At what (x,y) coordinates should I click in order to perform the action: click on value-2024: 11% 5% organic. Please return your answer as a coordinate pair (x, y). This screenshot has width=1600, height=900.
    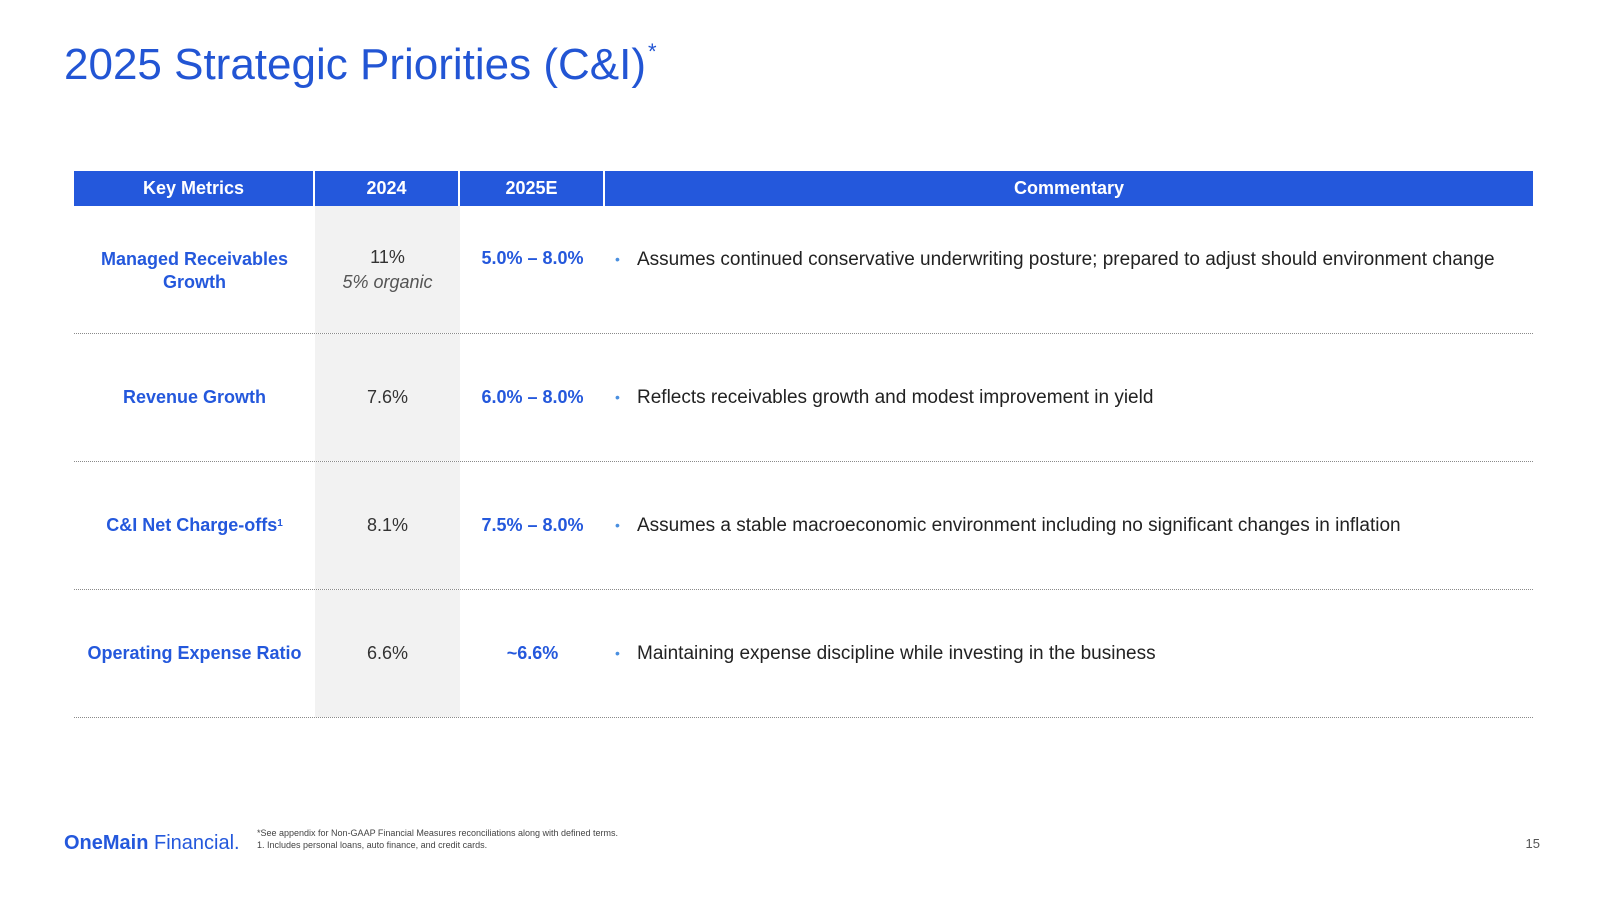
    Looking at the image, I should click on (387, 269).